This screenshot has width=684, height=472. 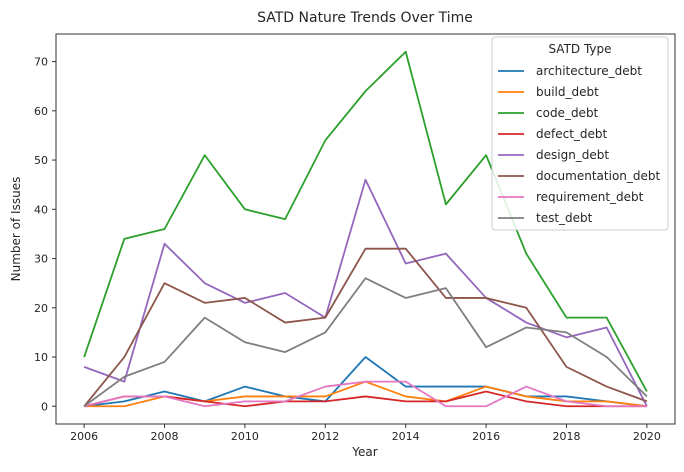 I want to click on x-tick-label: 2018, so click(x=566, y=436).